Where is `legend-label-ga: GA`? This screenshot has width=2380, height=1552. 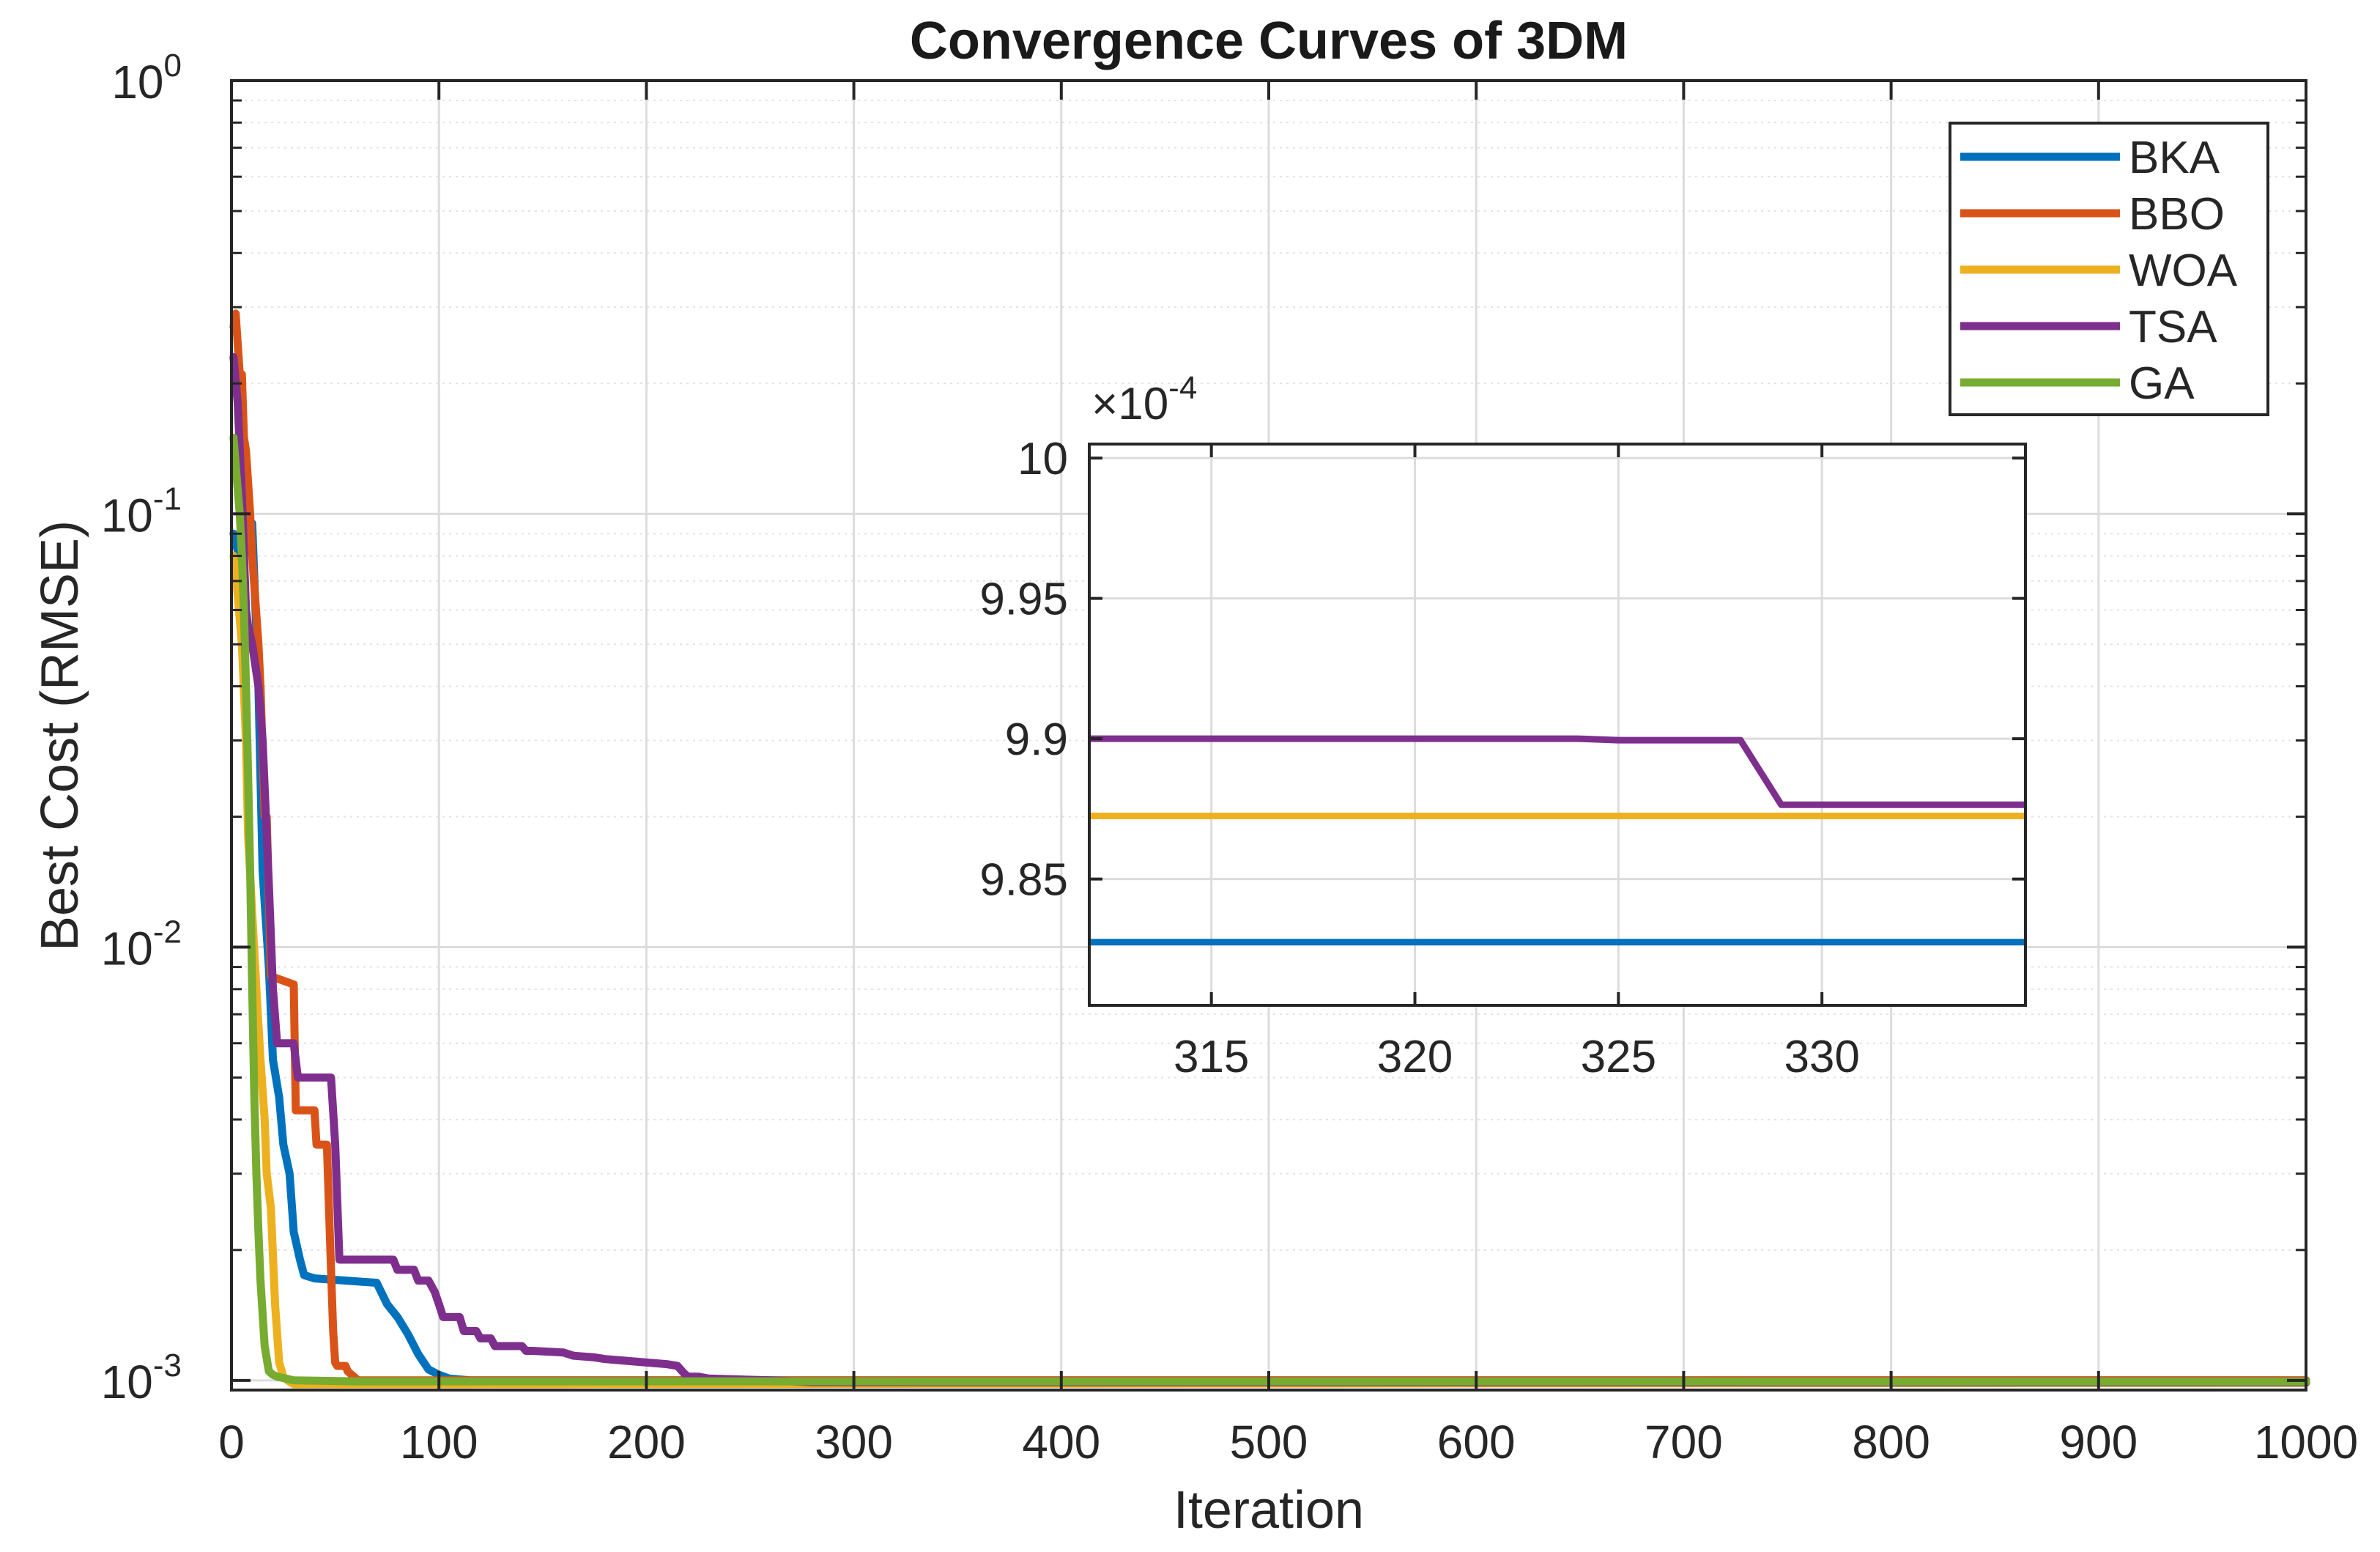 legend-label-ga: GA is located at coordinates (2162, 383).